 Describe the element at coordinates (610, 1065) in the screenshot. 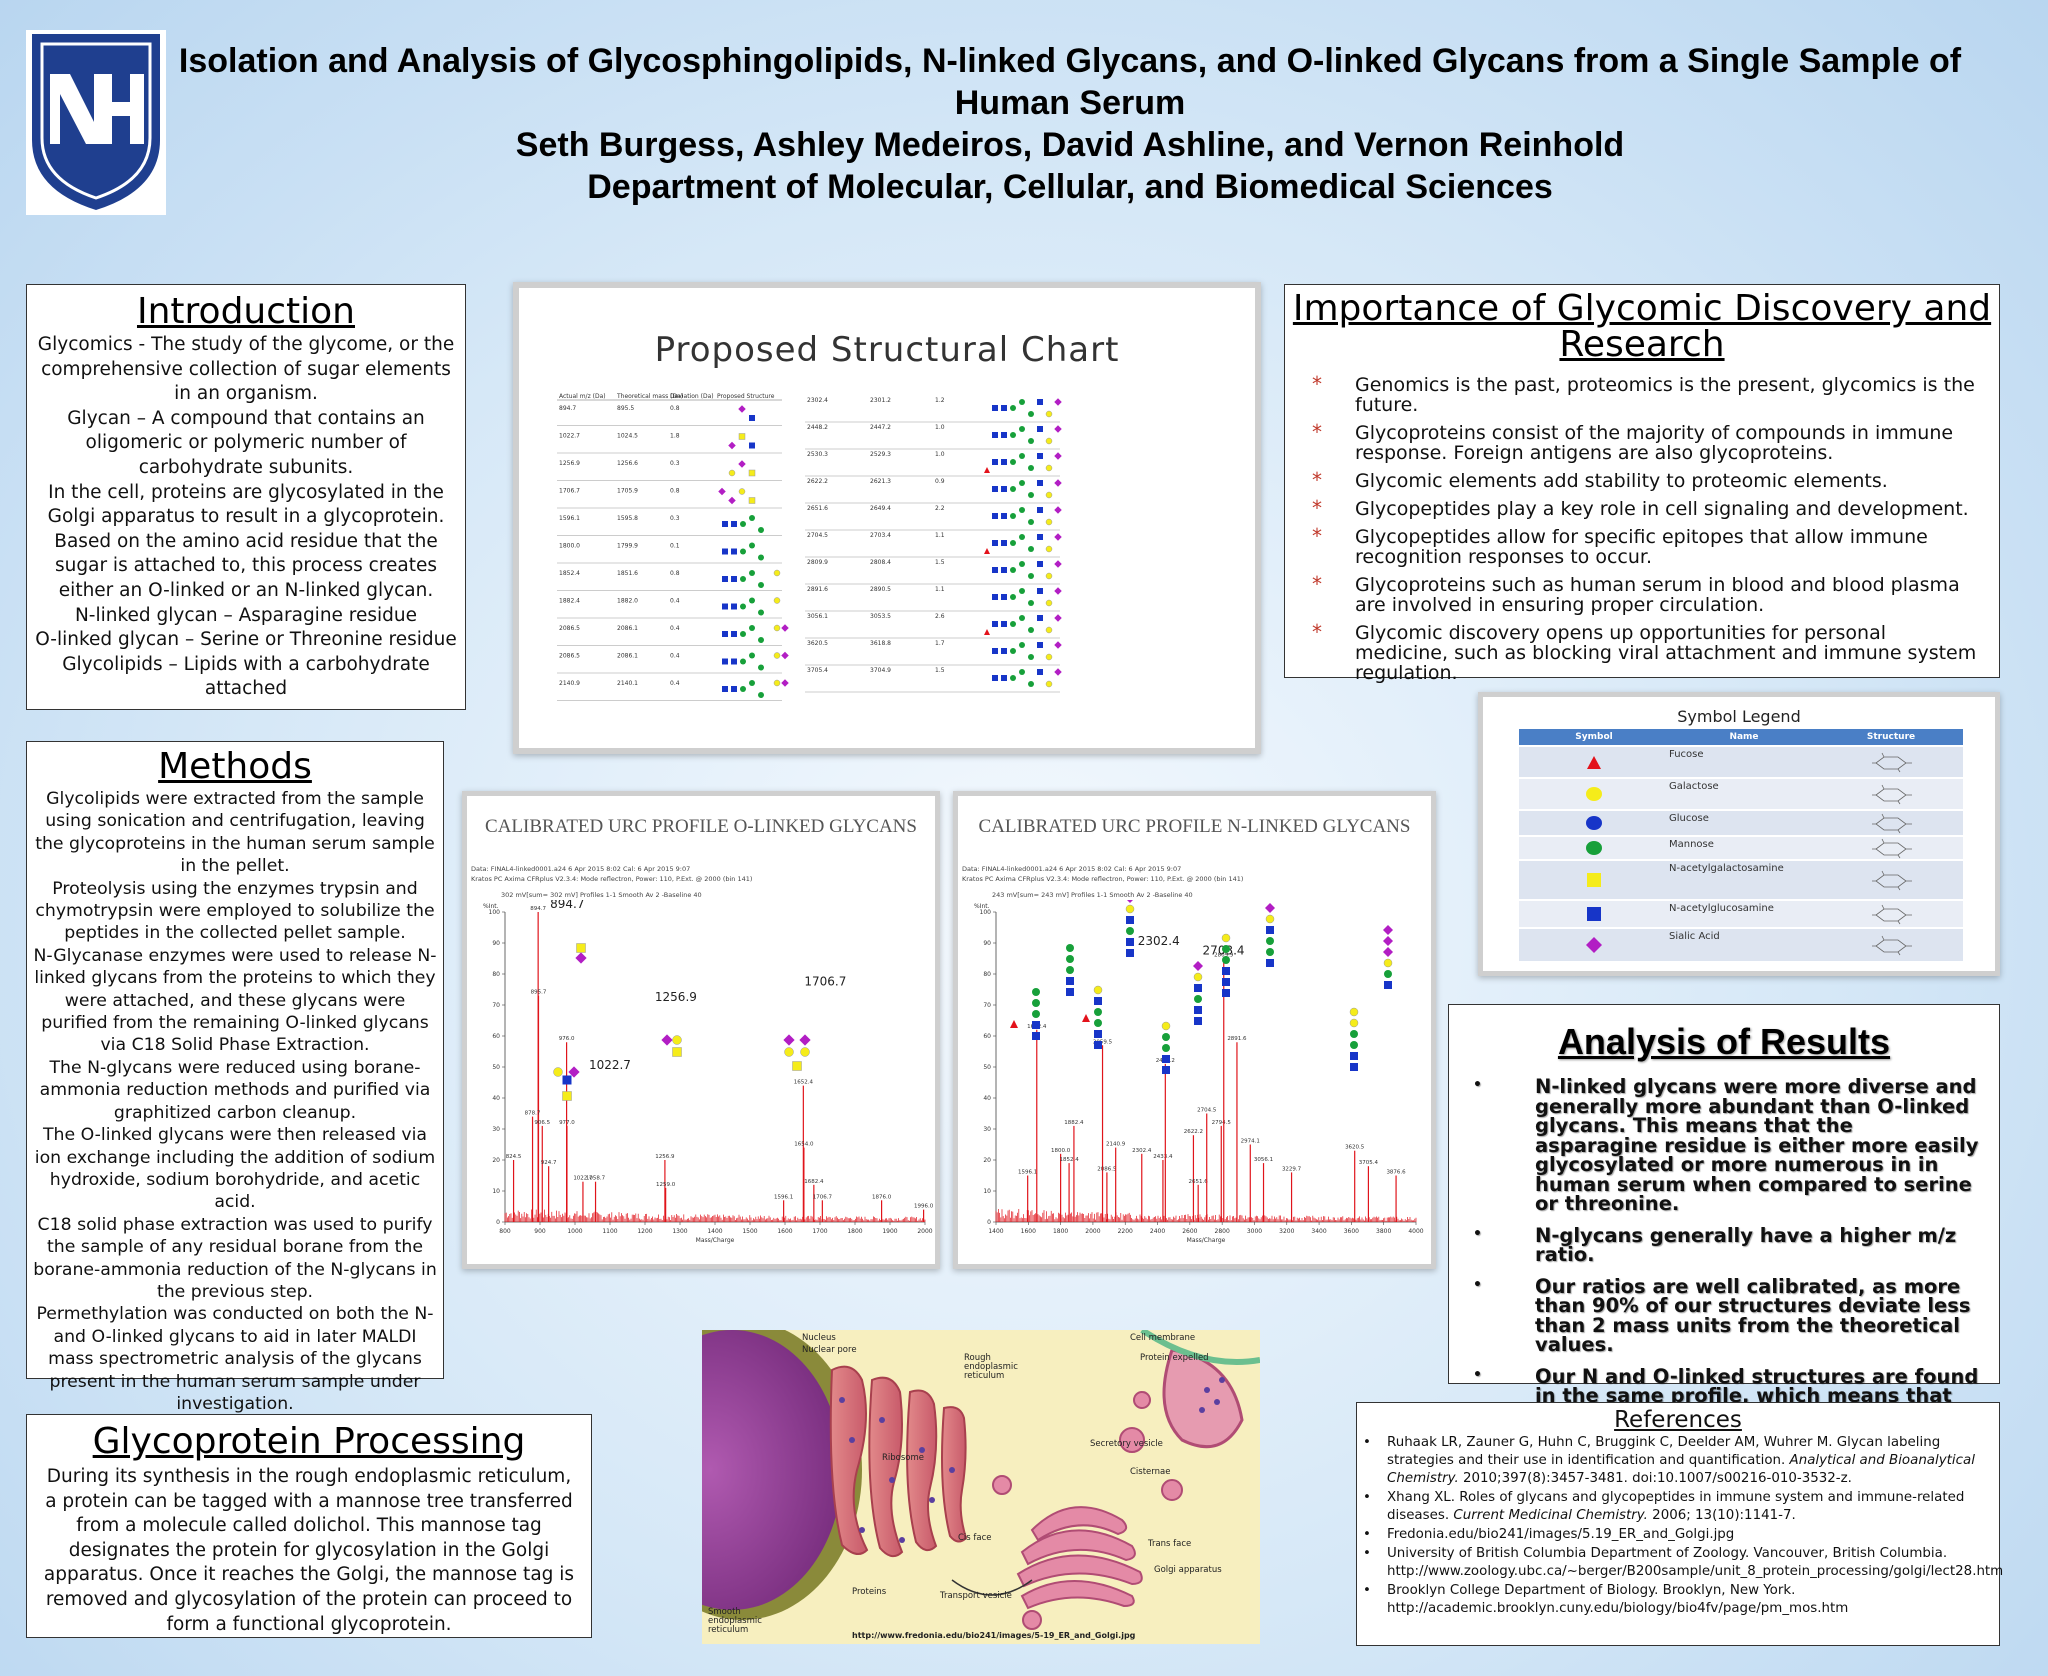

I see `major-peak-label: 1022.7` at that location.